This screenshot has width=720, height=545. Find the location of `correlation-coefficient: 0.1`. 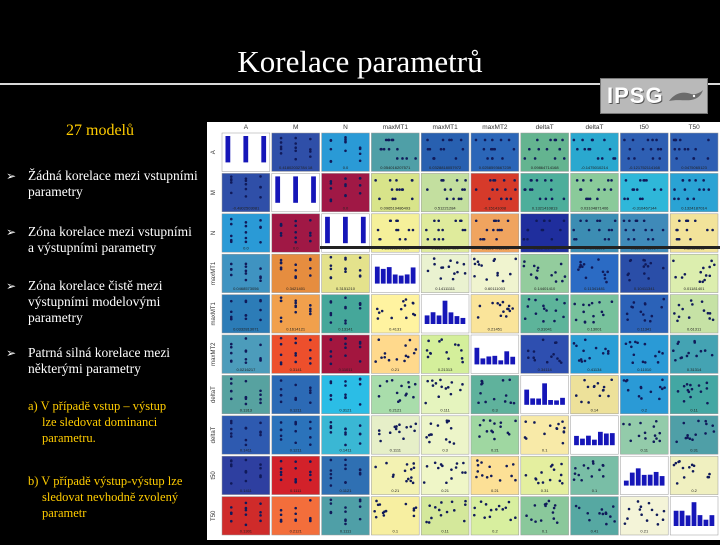

correlation-coefficient: 0.1 is located at coordinates (396, 531).